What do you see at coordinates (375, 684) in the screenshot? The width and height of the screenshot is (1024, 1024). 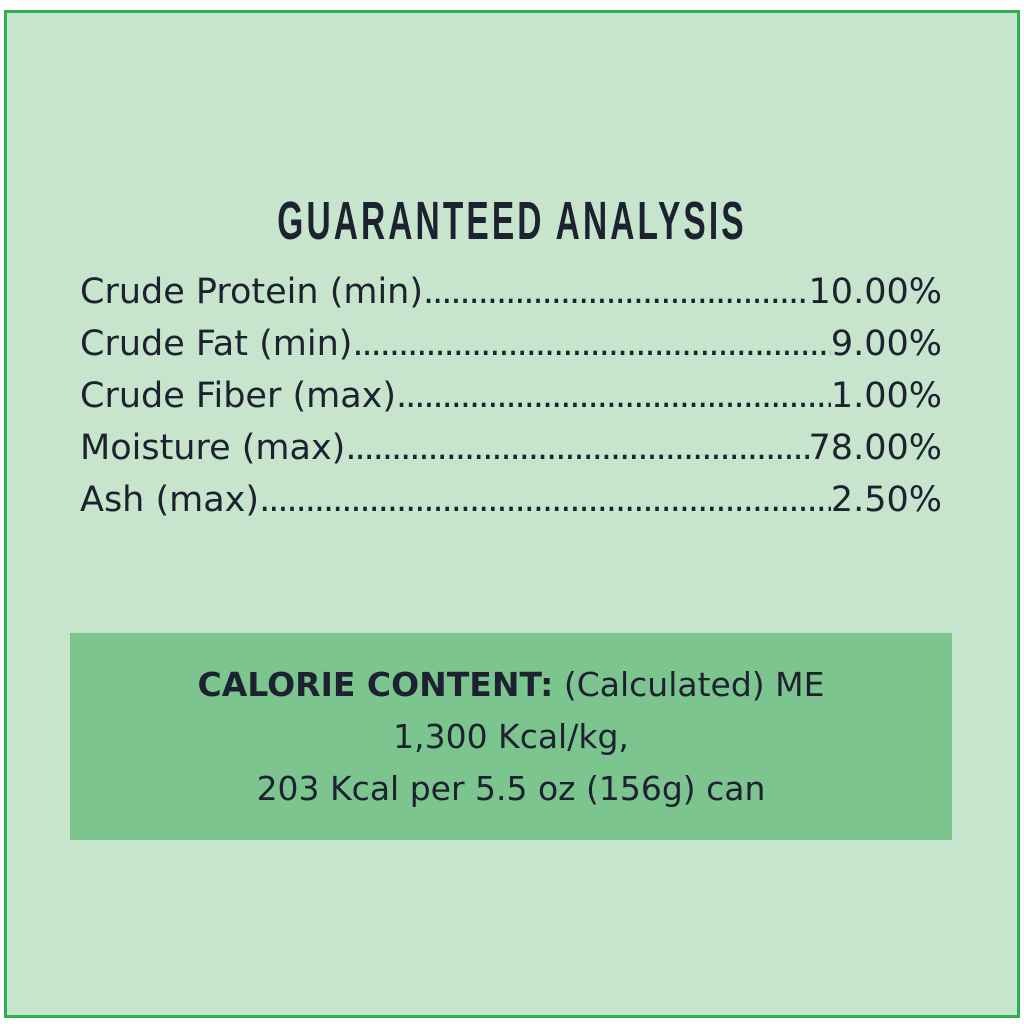 I see `calorie-heading: CALORIE CONTENT:` at bounding box center [375, 684].